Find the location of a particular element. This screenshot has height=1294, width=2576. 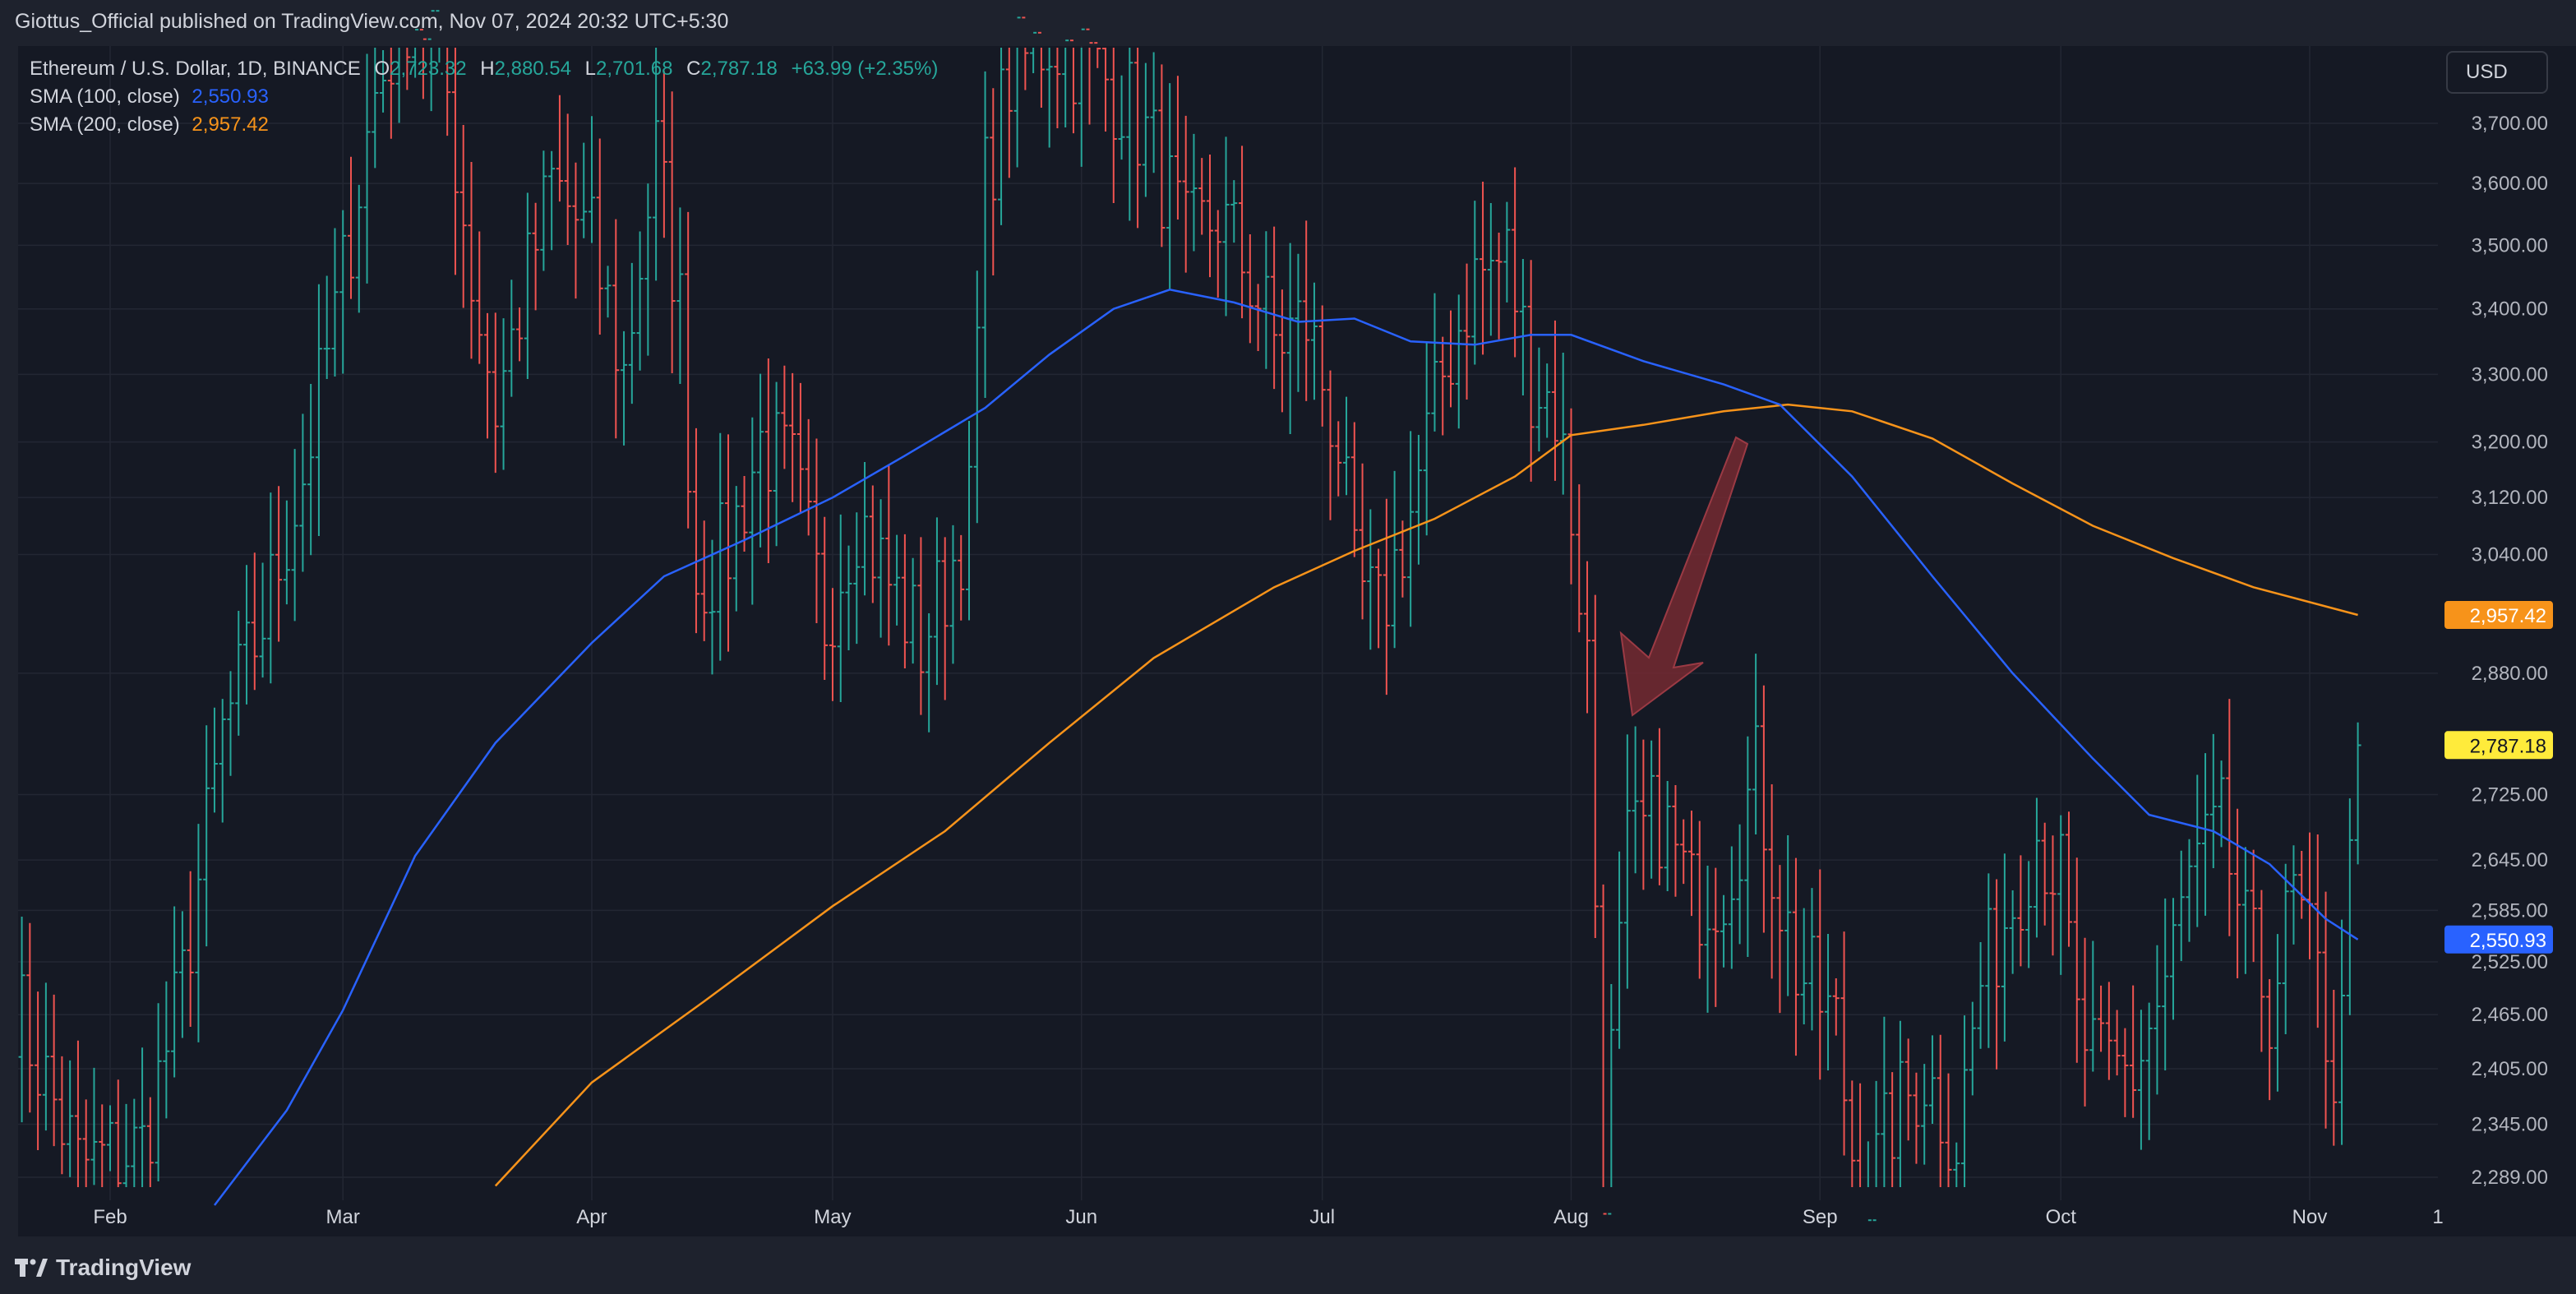

legend-sma100-row: SMA (100, close) 2,550.93 is located at coordinates (149, 97).